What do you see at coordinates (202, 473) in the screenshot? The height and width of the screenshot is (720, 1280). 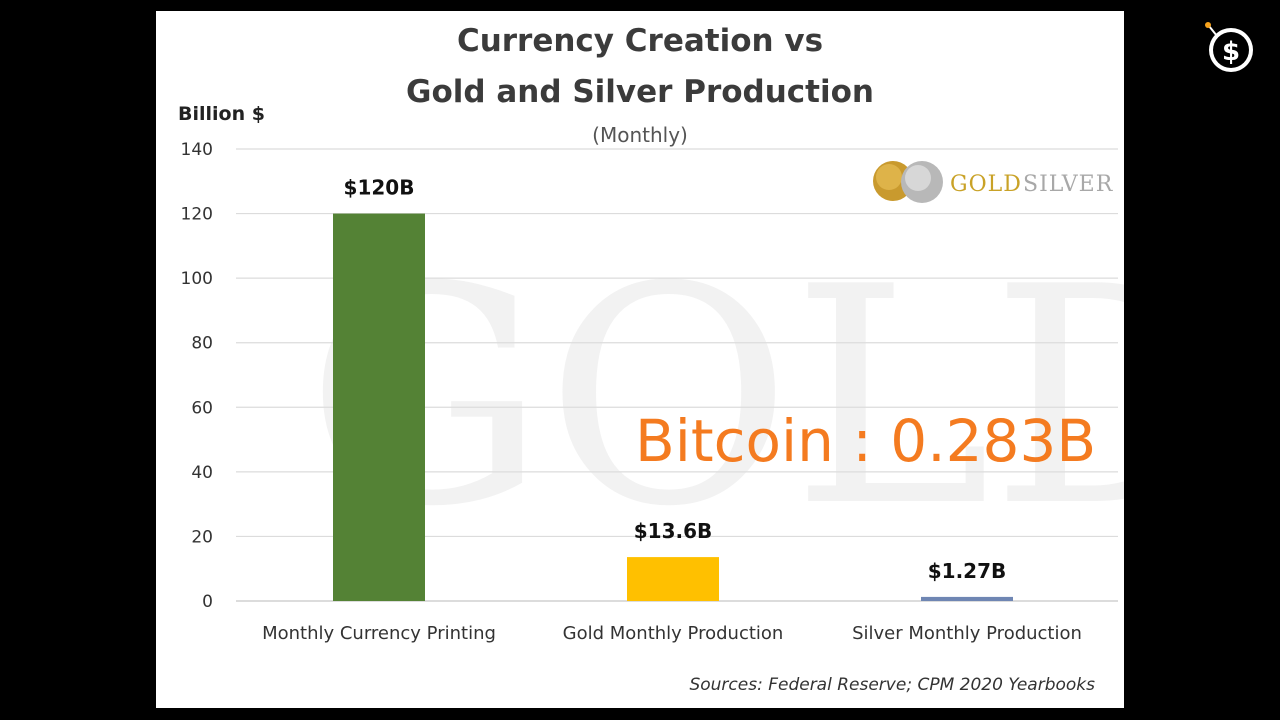 I see `y-tick-label: 40` at bounding box center [202, 473].